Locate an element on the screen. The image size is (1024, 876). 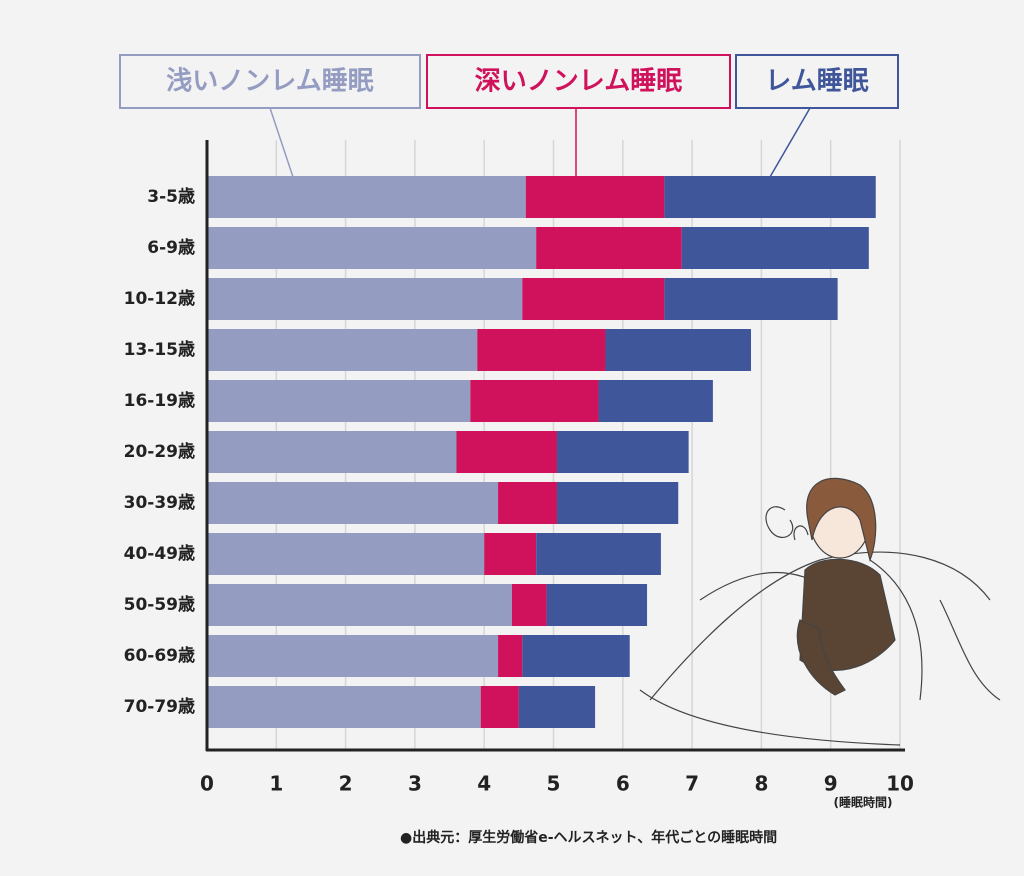
x-tick-label: 3 is located at coordinates (415, 784).